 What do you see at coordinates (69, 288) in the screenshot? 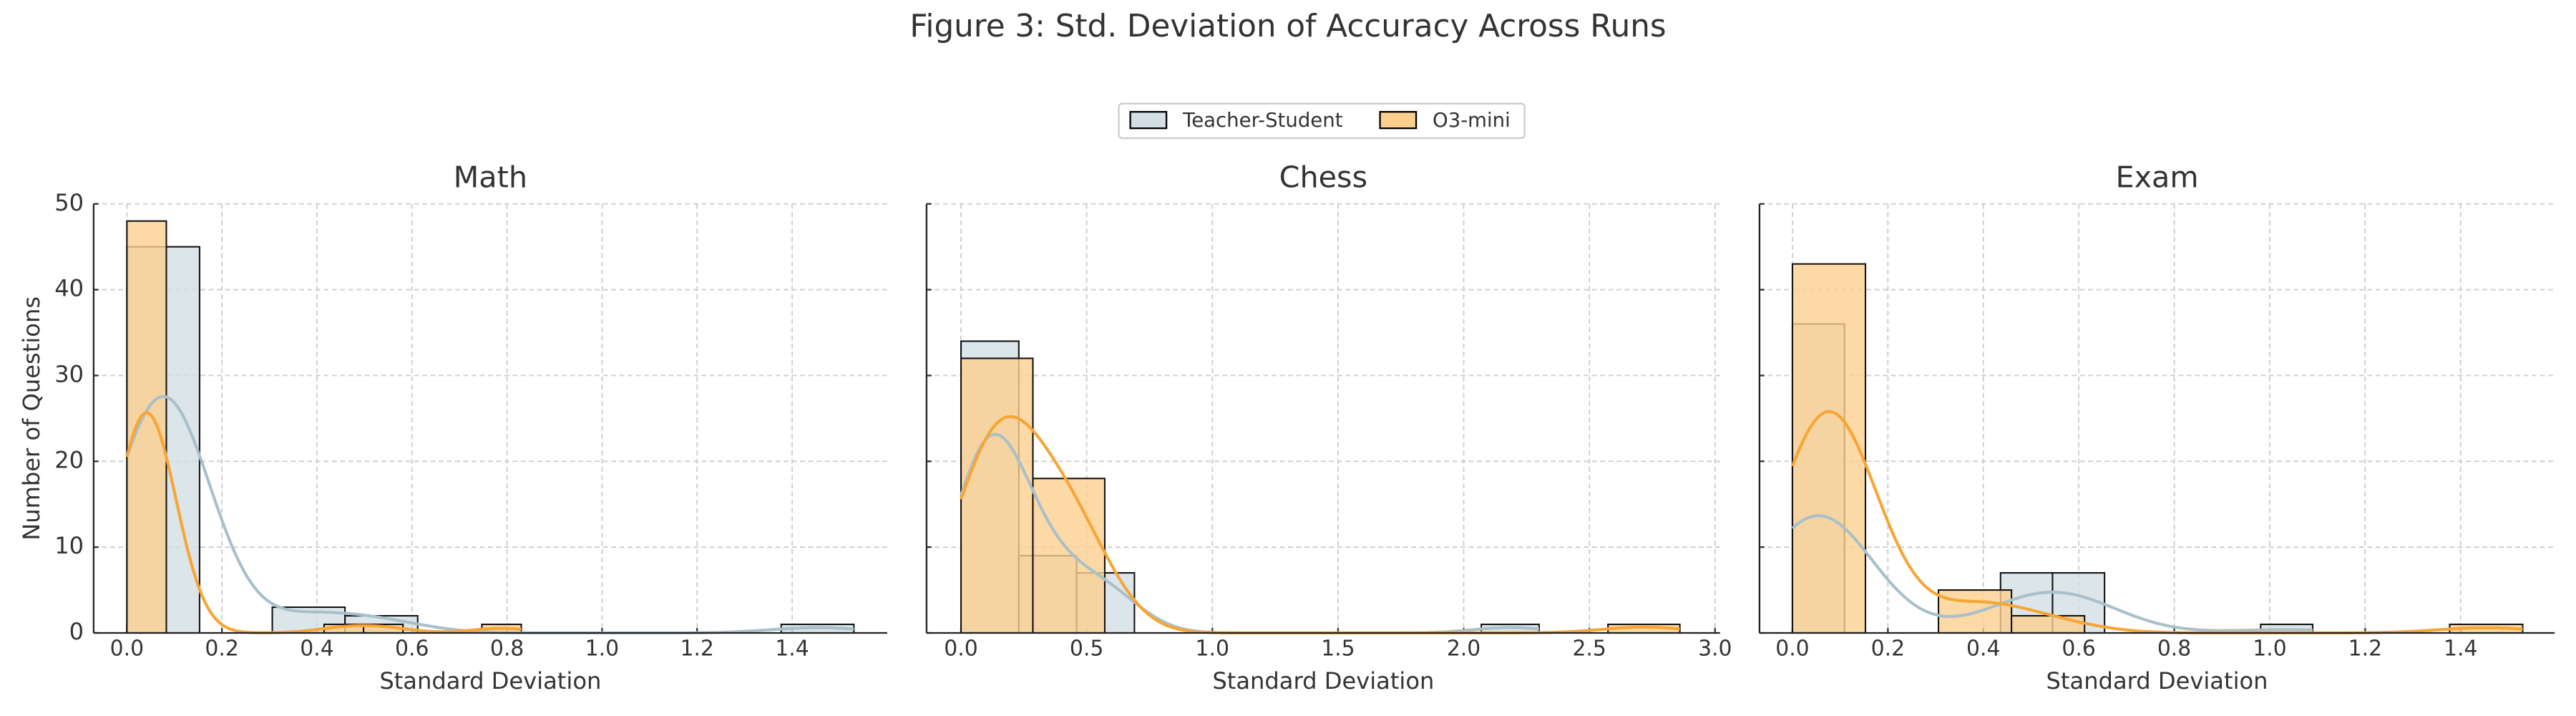
I see `y-tick-label: 40` at bounding box center [69, 288].